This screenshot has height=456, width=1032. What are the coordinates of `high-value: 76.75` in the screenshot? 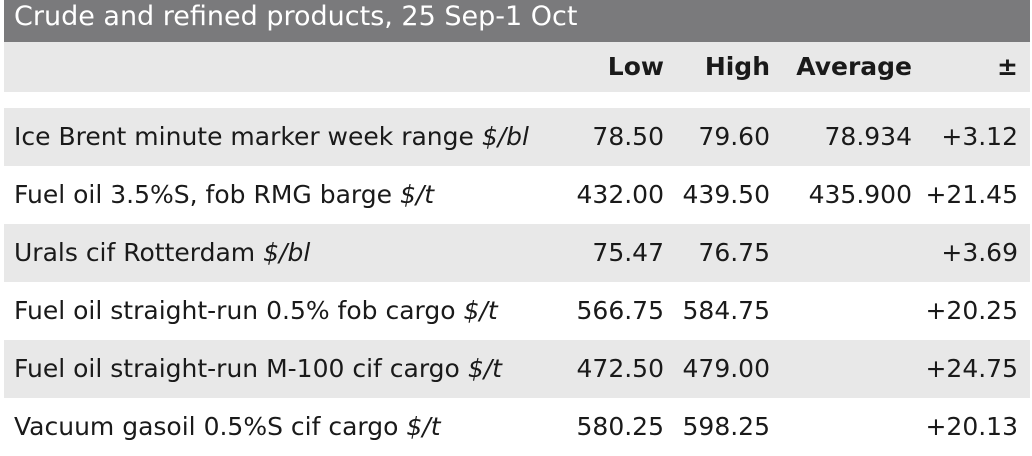 It's located at (734, 252).